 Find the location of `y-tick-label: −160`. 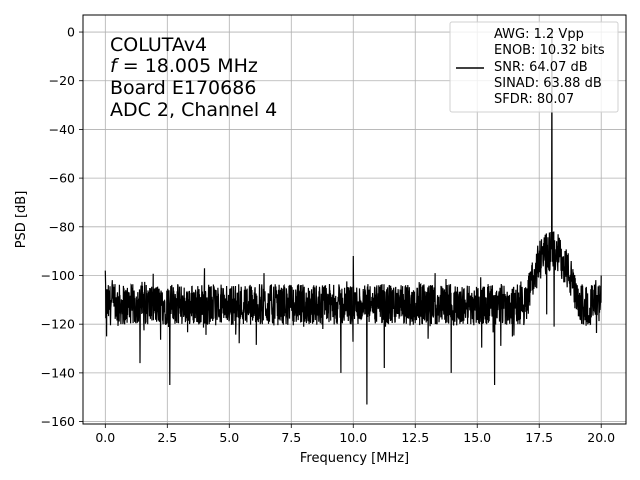

y-tick-label: −160 is located at coordinates (58, 421).